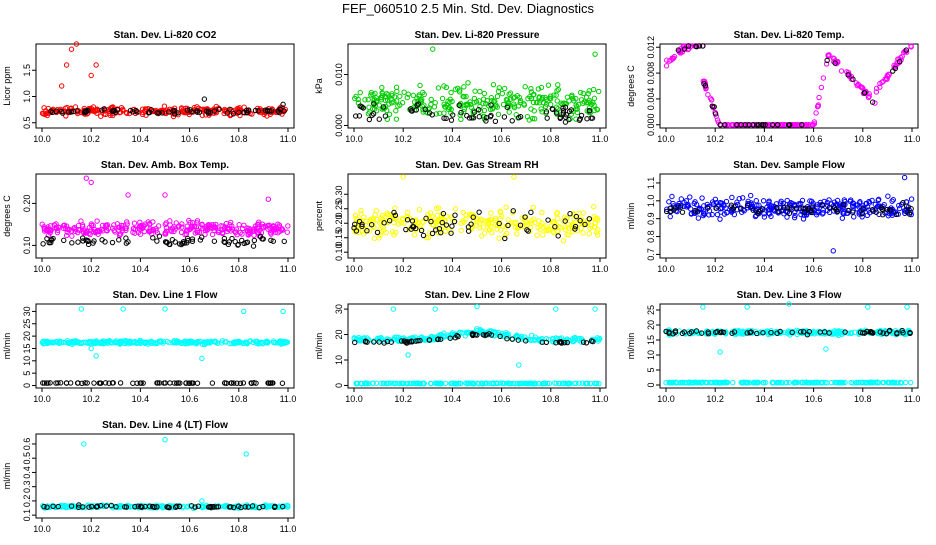  What do you see at coordinates (715, 269) in the screenshot?
I see `x-tick-label: 10.2` at bounding box center [715, 269].